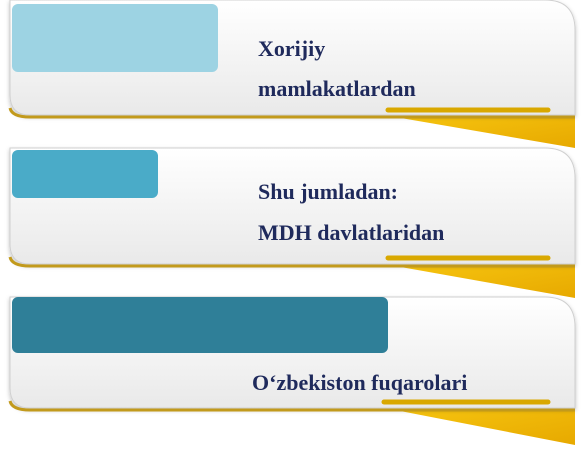  What do you see at coordinates (337, 88) in the screenshot?
I see `label: mamlakatlardan` at bounding box center [337, 88].